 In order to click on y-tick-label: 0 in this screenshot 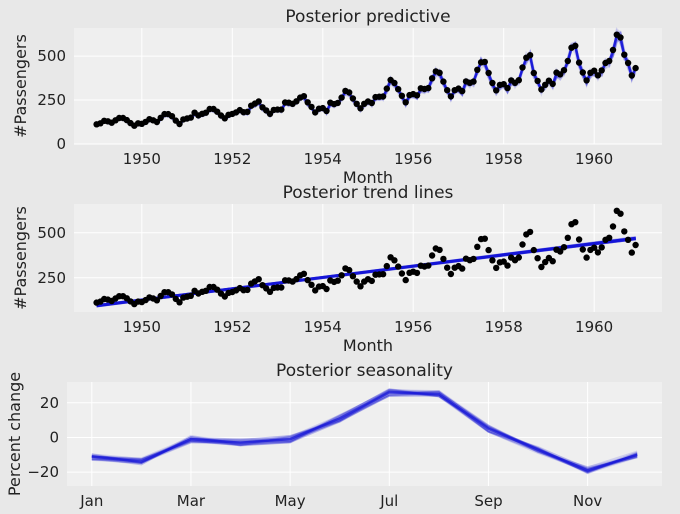, I will do `click(54, 437)`.